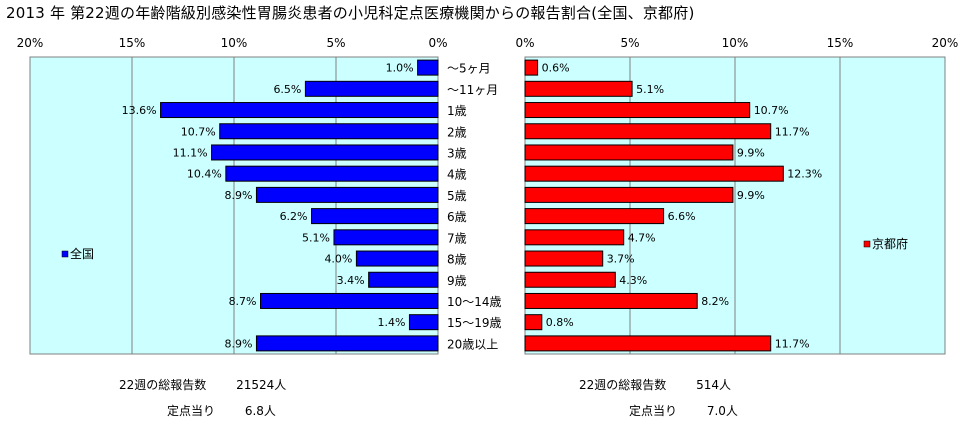 The image size is (968, 424). I want to click on kyoto-data-label: 3.7%, so click(621, 259).